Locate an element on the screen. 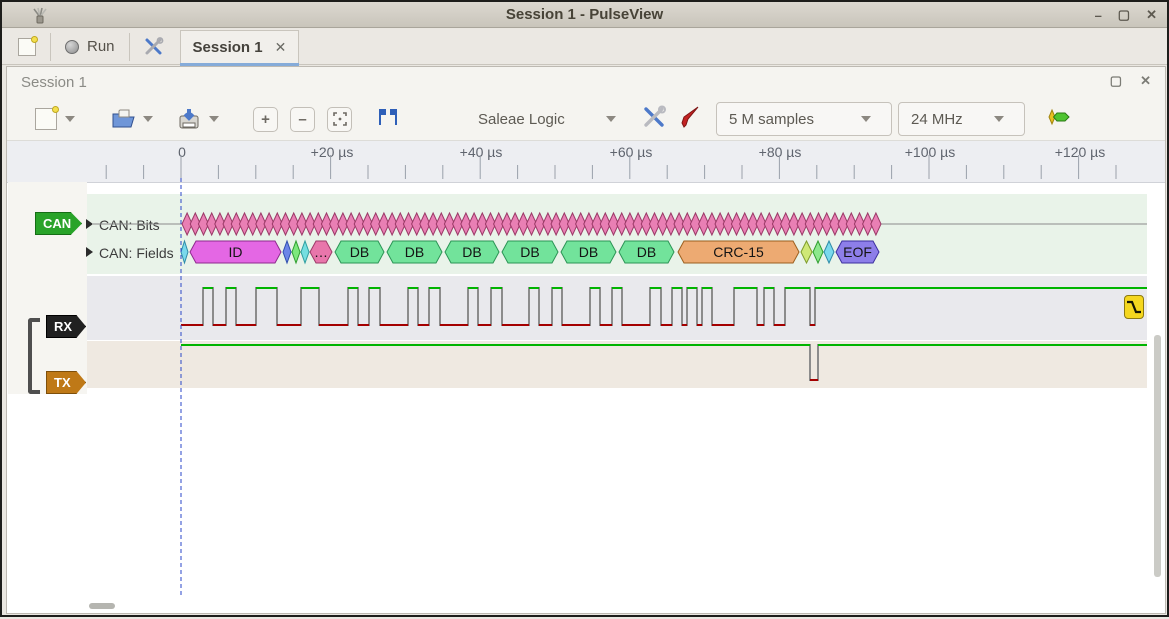 The width and height of the screenshot is (1169, 619). zoom-in-button: + is located at coordinates (265, 119).